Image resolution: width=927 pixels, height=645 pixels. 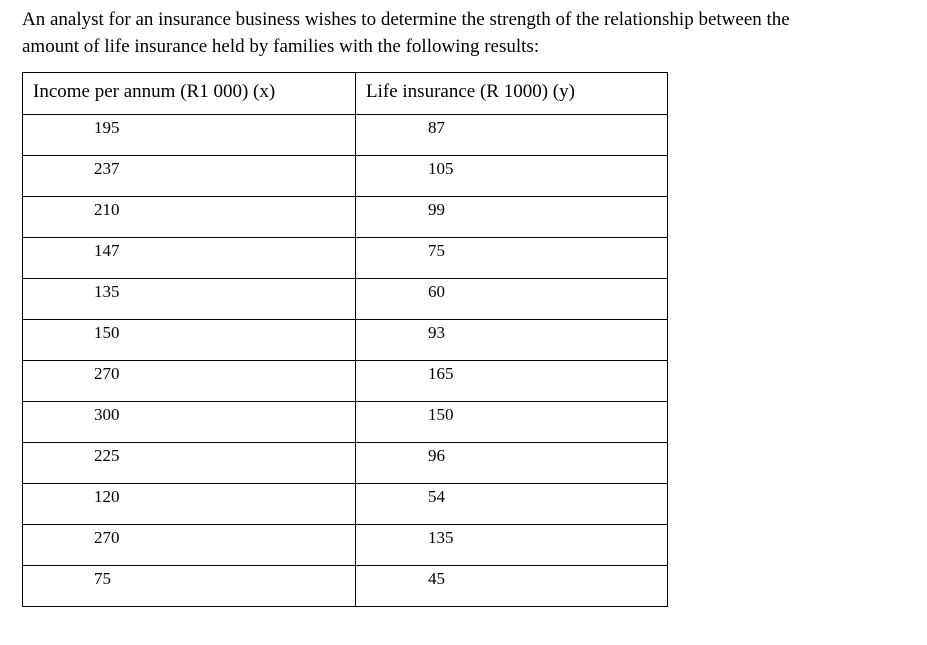 I want to click on table-row: 270 165, so click(x=345, y=381).